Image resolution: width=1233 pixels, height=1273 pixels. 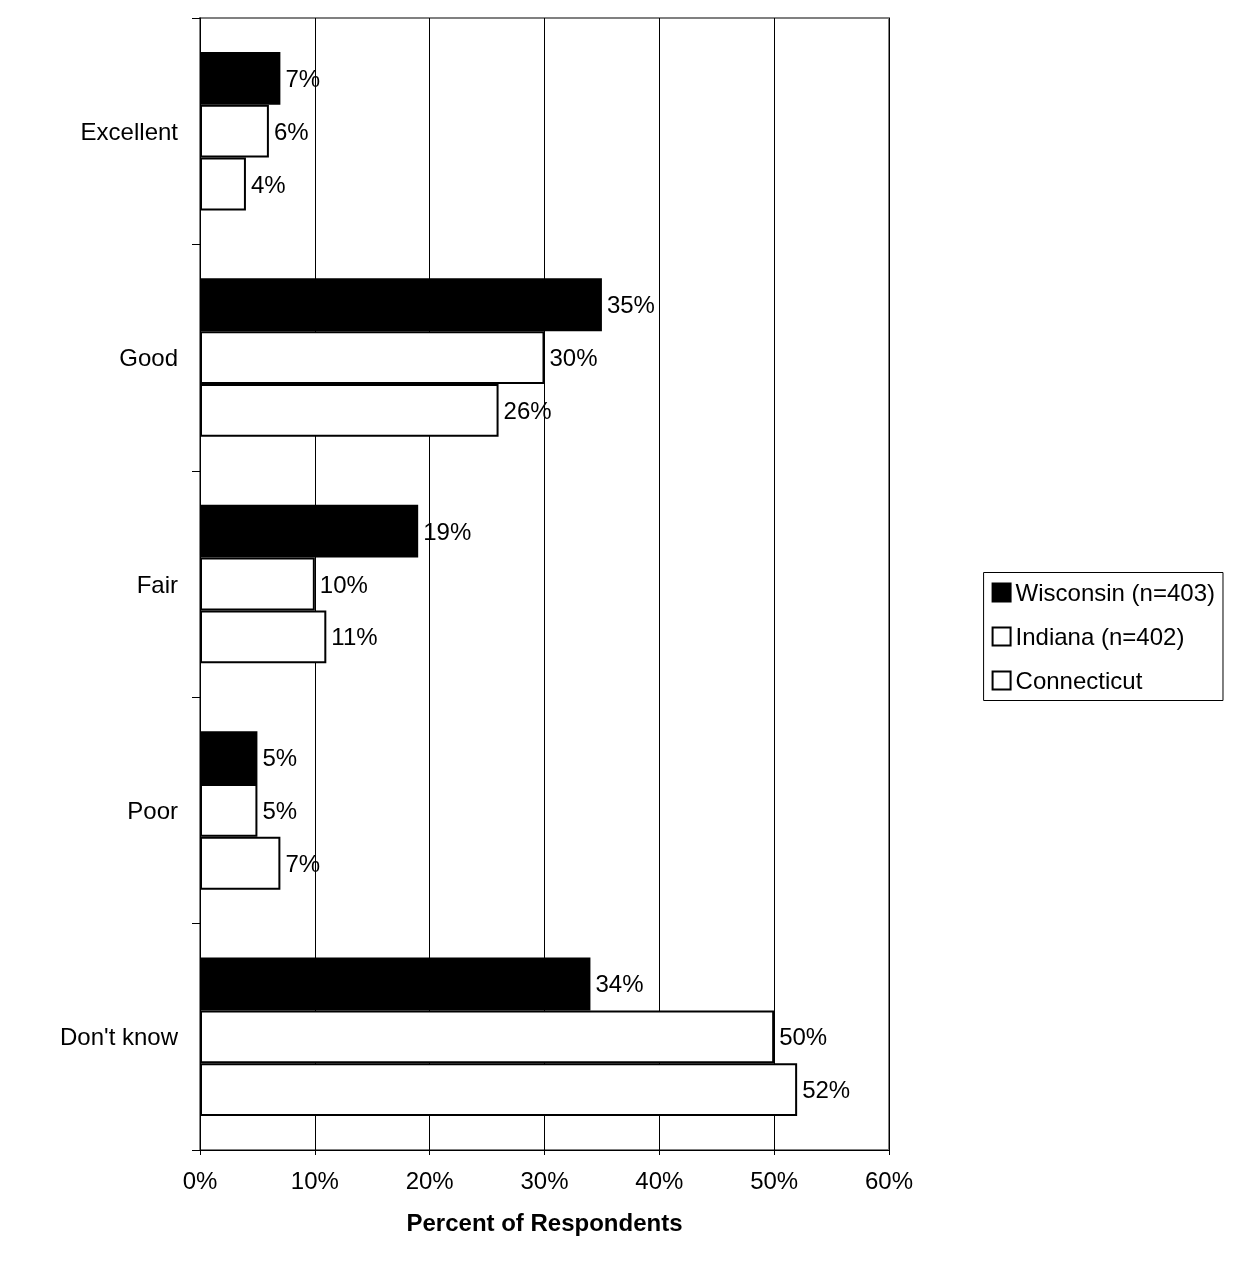 What do you see at coordinates (152, 810) in the screenshot?
I see `y-tick-label: Poor` at bounding box center [152, 810].